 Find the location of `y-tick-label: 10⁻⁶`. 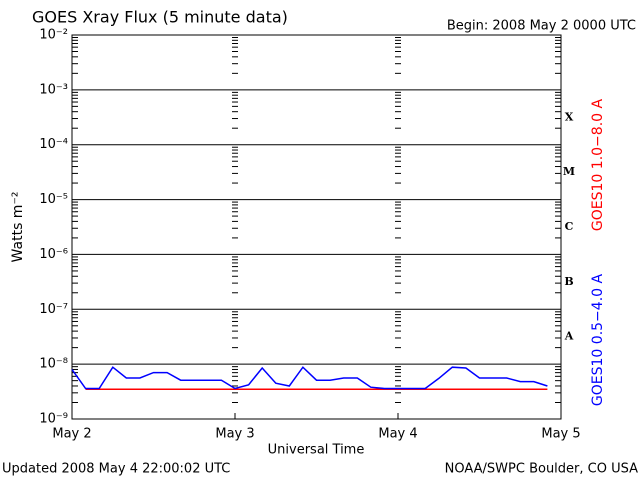

y-tick-label: 10⁻⁶ is located at coordinates (53, 254).